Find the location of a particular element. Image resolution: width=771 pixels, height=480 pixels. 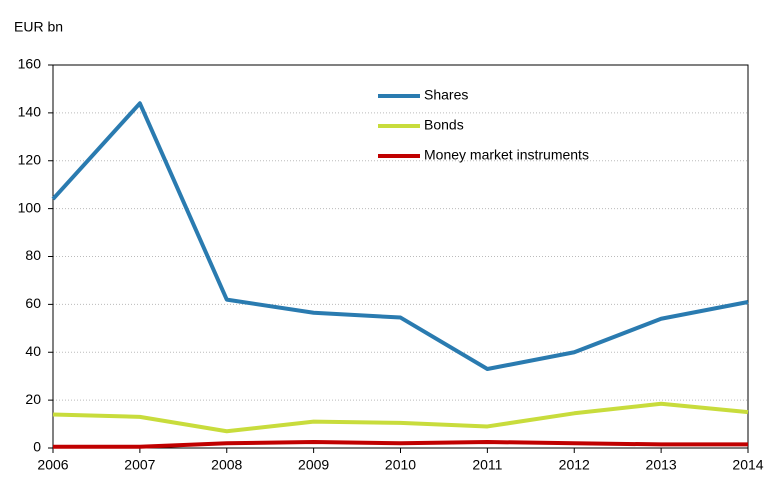

y-tick-label: 100 is located at coordinates (30, 207).